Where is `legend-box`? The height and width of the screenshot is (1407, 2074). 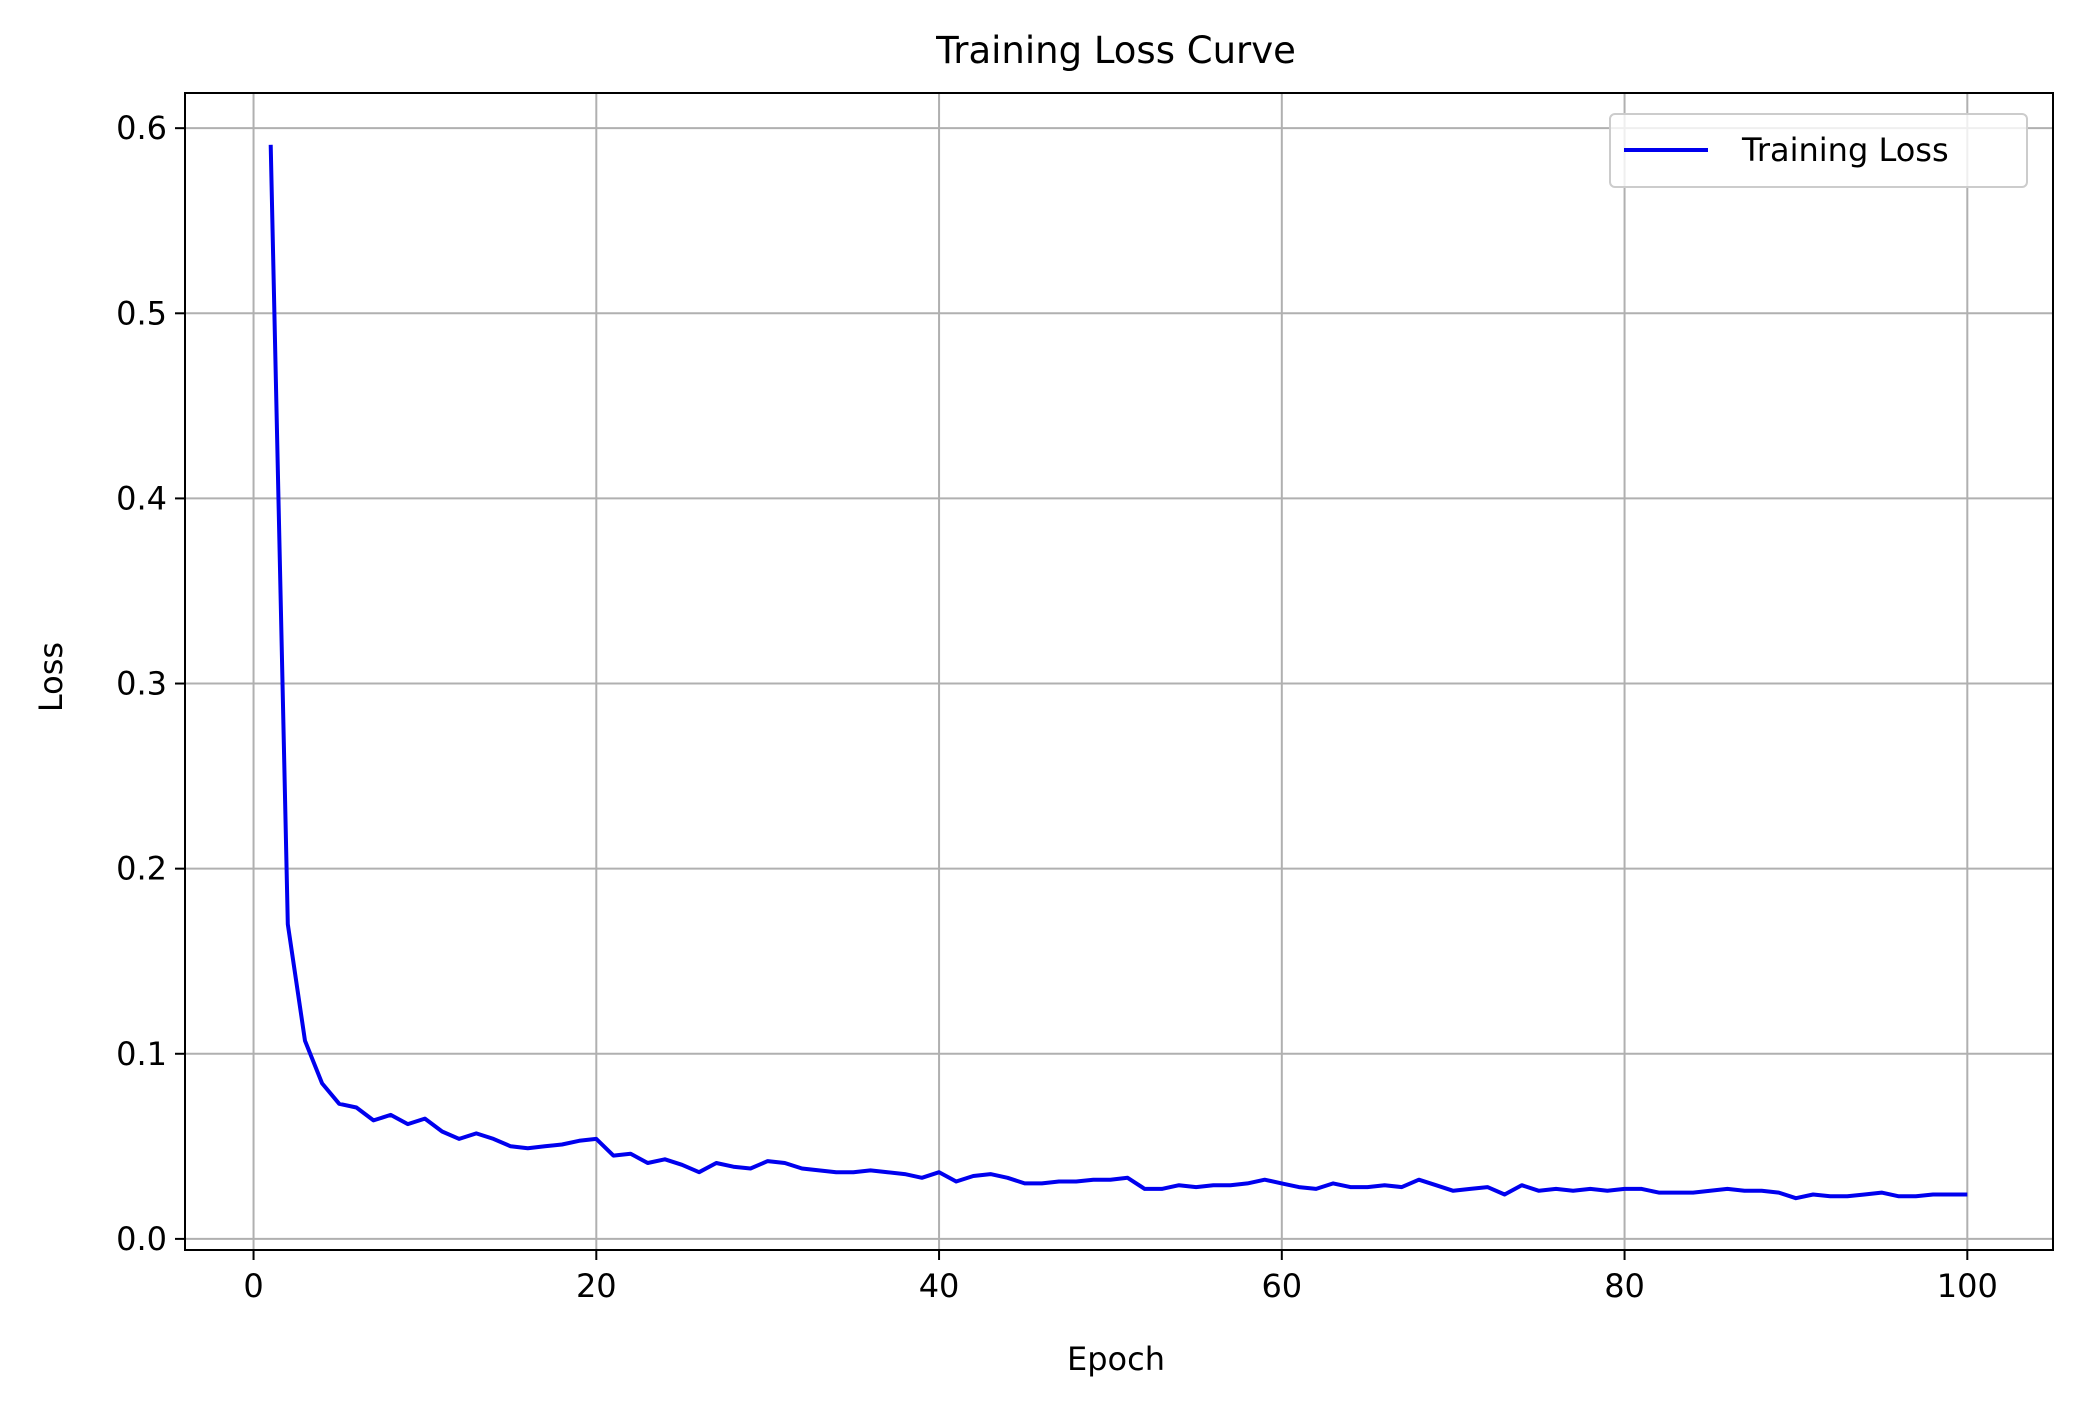
legend-box is located at coordinates (1818, 150).